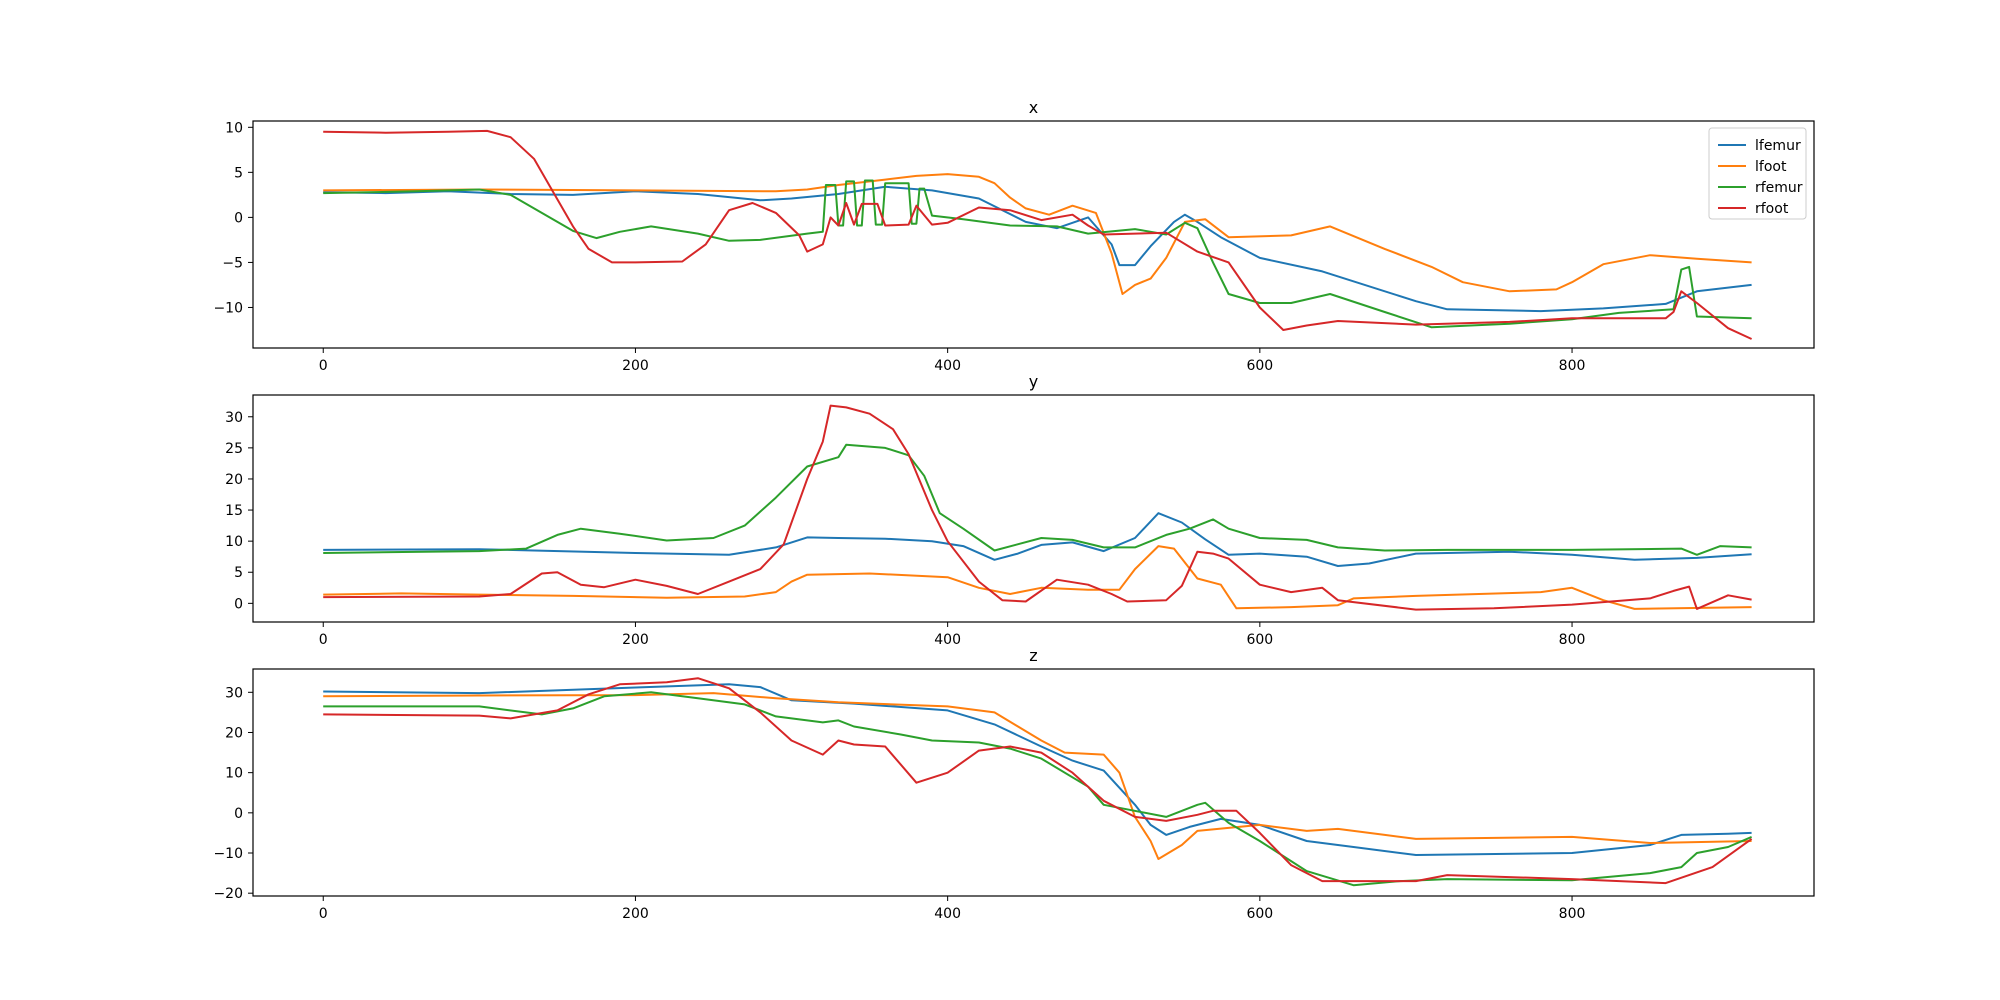  Describe the element at coordinates (1033, 655) in the screenshot. I see `chart-title: z` at that location.